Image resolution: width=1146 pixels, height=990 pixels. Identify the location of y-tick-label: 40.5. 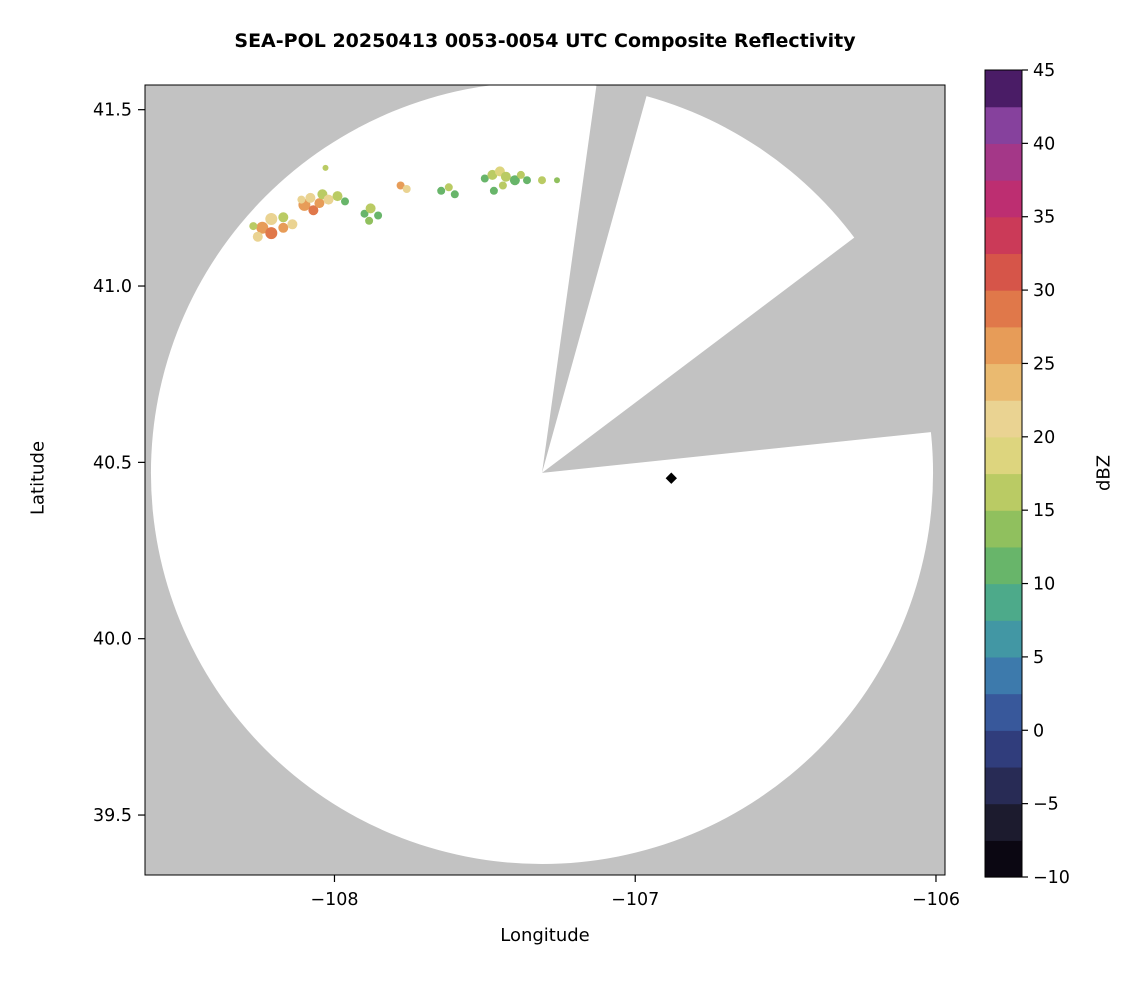
(112, 463).